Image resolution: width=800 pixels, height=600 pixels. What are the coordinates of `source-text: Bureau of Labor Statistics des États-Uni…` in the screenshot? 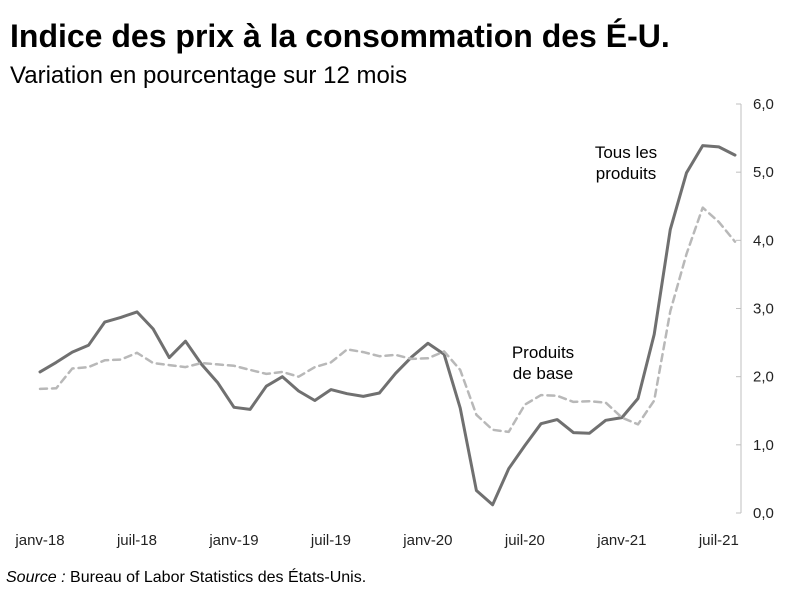 It's located at (216, 577).